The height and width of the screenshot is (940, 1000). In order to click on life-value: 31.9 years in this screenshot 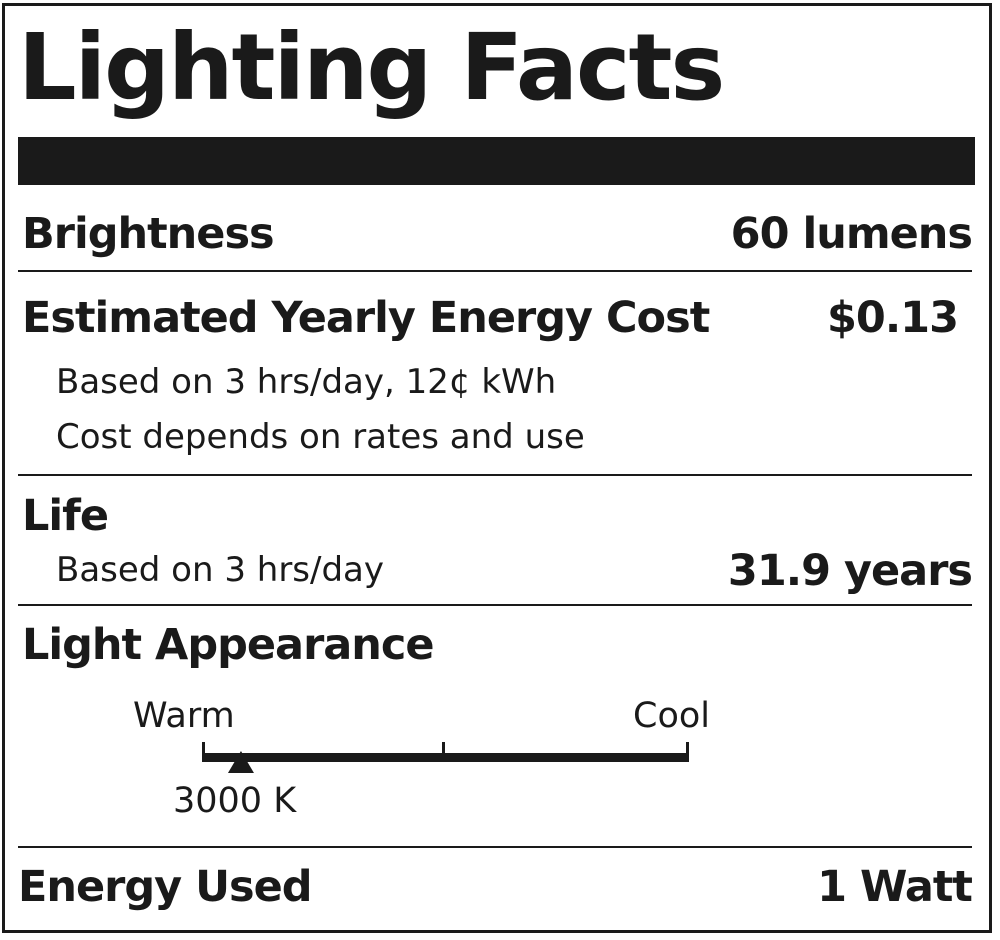, I will do `click(850, 571)`.